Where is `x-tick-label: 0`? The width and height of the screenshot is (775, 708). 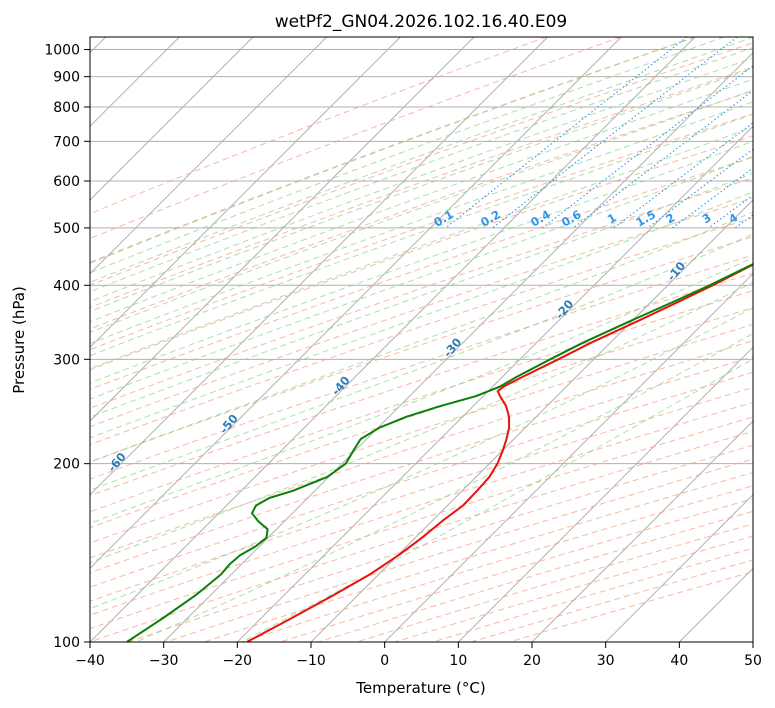
x-tick-label: 0 is located at coordinates (384, 661).